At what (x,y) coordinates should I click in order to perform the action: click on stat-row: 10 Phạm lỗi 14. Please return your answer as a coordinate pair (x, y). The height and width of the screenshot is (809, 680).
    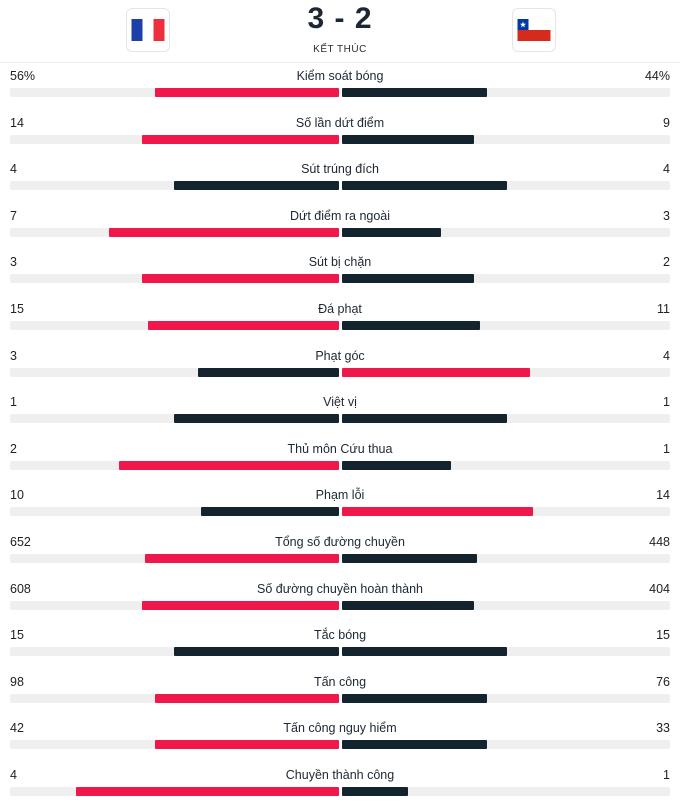
    Looking at the image, I should click on (340, 505).